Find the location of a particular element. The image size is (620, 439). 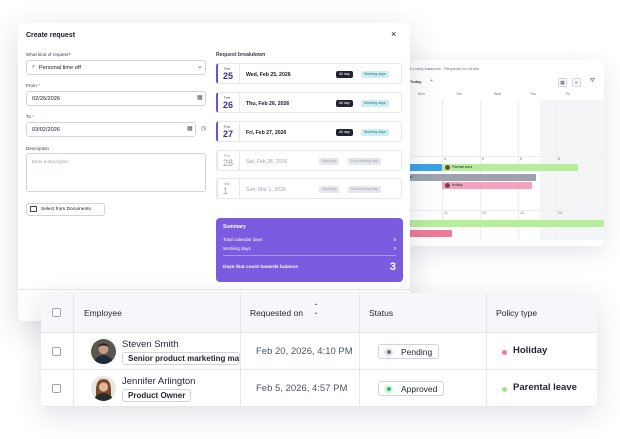

employee-name: Jennifer Arlington is located at coordinates (159, 381).